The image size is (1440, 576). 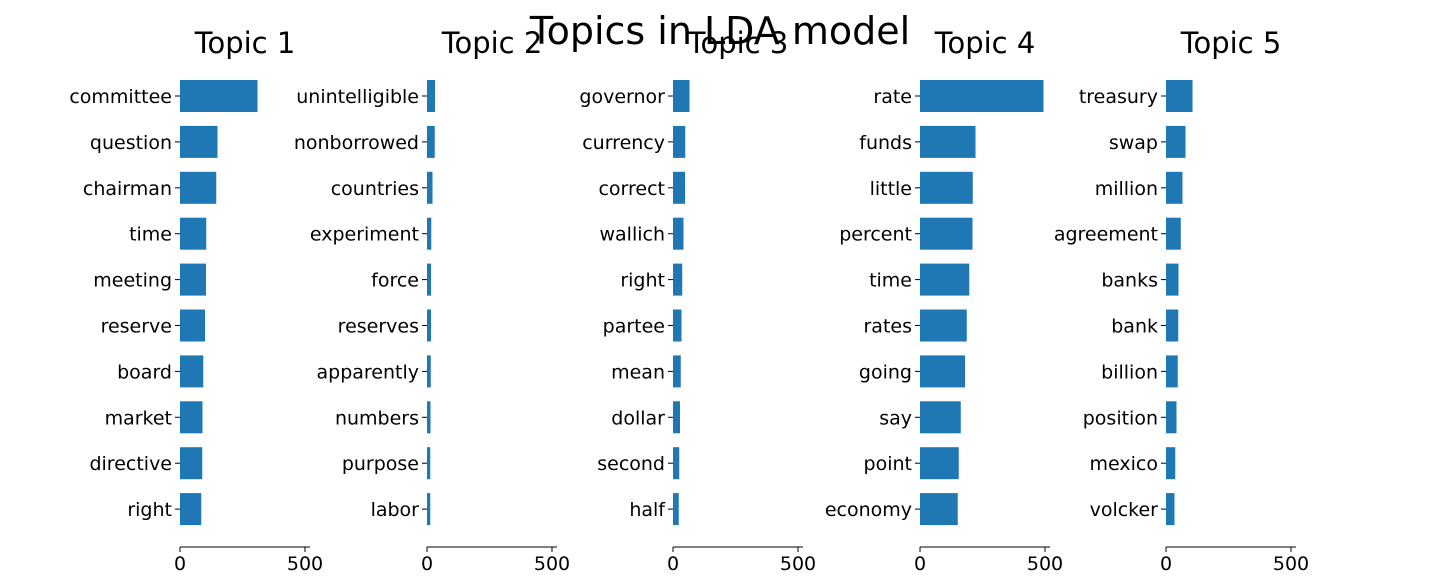 I want to click on y-tick-label: chairman, so click(x=127, y=189).